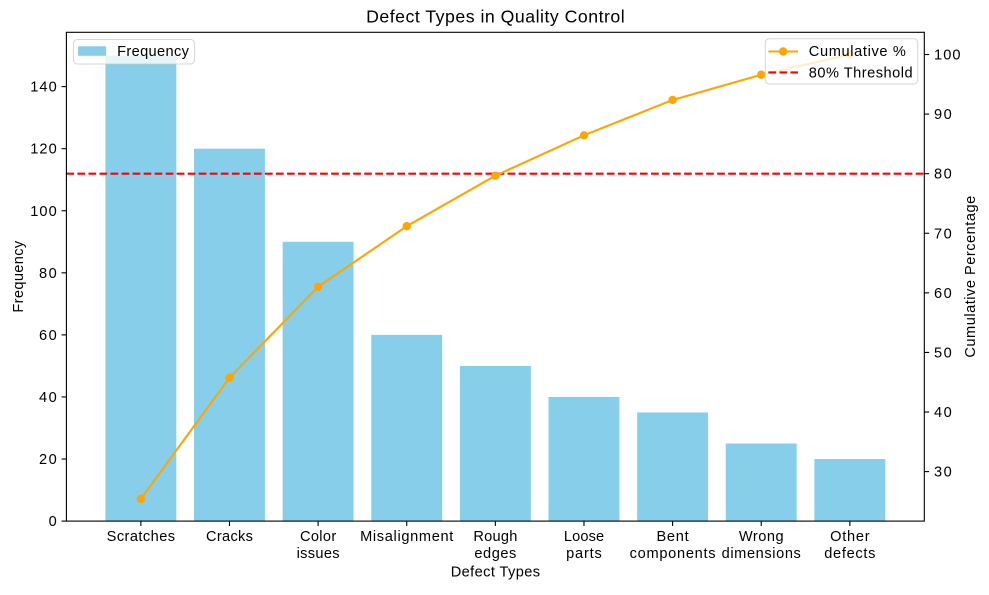 This screenshot has width=989, height=595. I want to click on svg-text: 140, so click(43, 88).